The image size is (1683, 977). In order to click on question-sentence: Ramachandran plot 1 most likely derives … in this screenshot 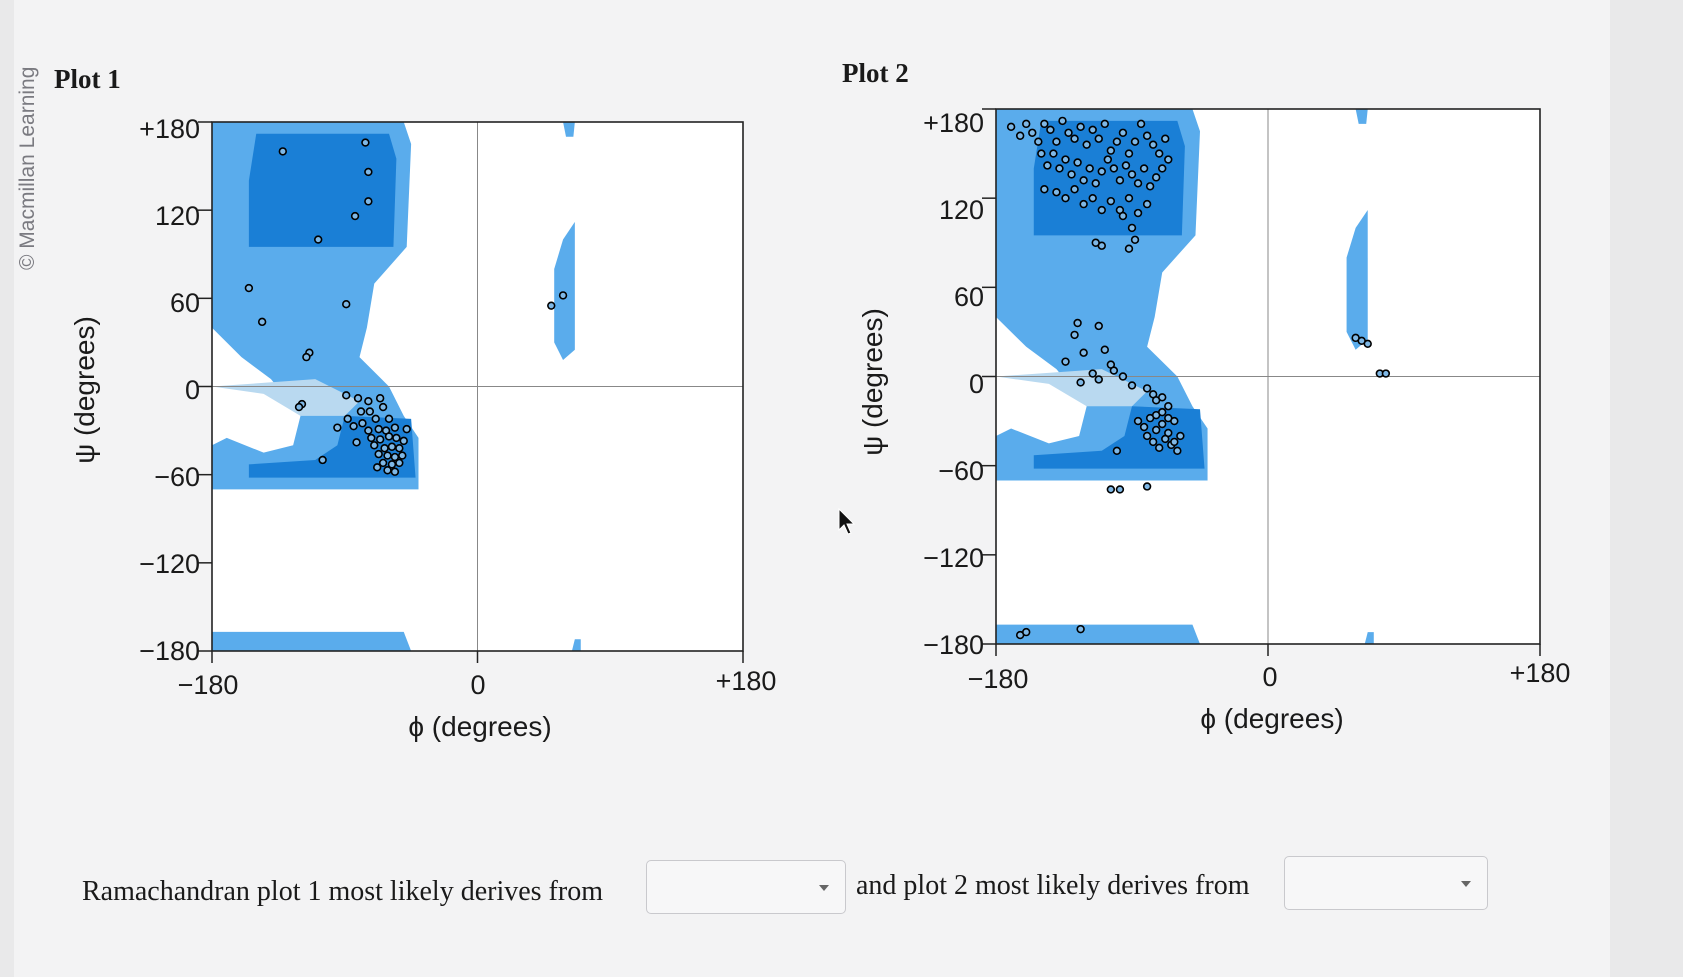, I will do `click(800, 890)`.